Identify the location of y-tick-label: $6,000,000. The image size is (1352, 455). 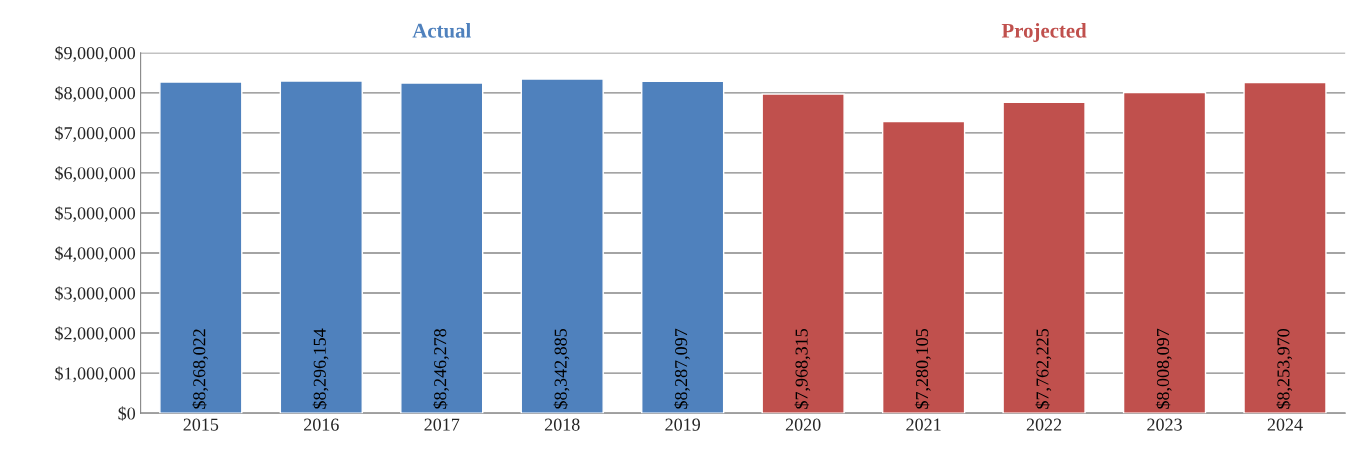
(95, 174).